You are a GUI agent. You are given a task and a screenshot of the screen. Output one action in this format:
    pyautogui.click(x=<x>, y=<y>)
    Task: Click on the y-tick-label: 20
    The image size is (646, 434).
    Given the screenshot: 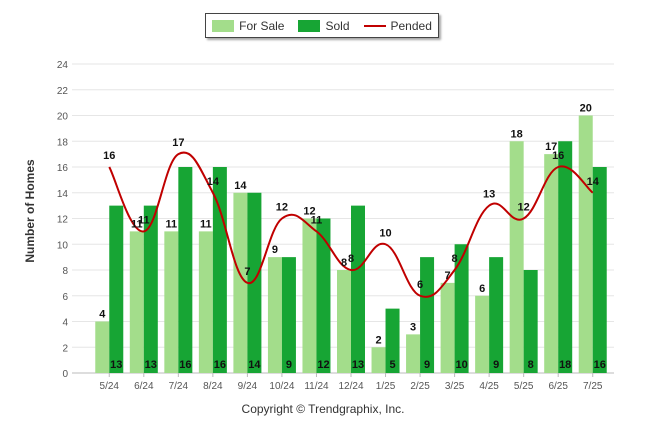 What is the action you would take?
    pyautogui.click(x=63, y=117)
    